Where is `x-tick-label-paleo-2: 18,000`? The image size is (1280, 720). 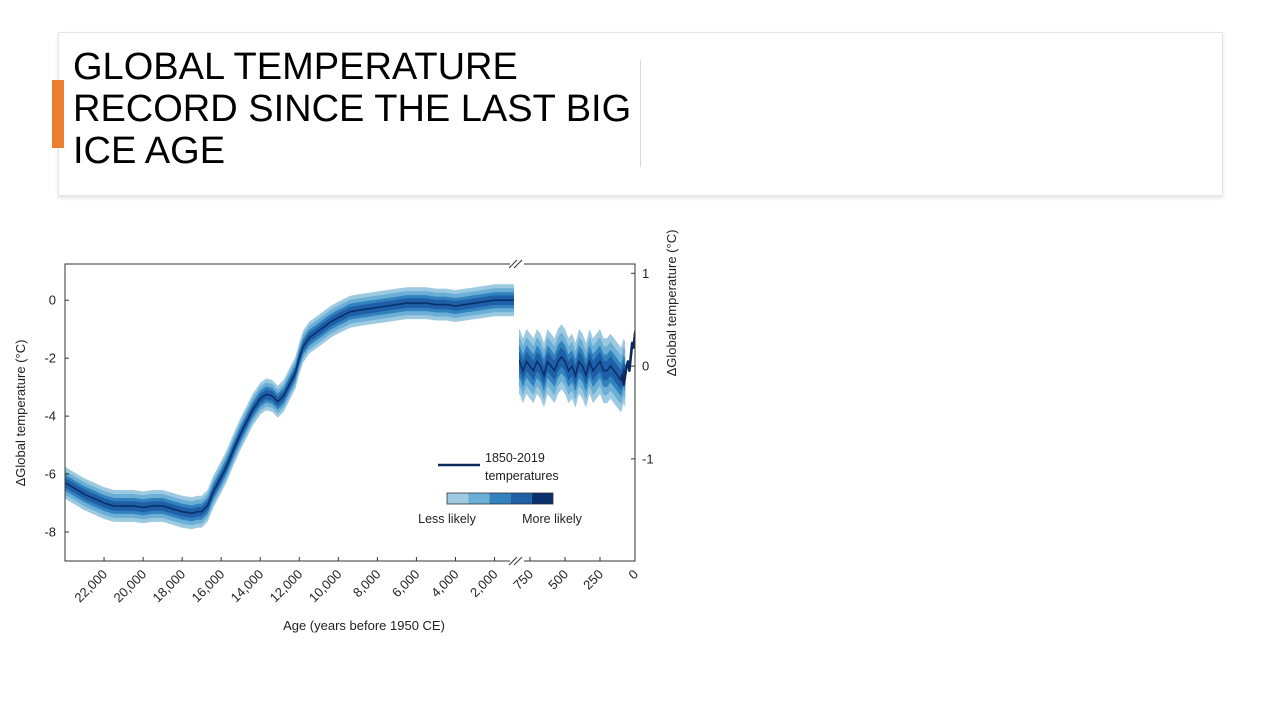
x-tick-label-paleo-2: 18,000 is located at coordinates (169, 586).